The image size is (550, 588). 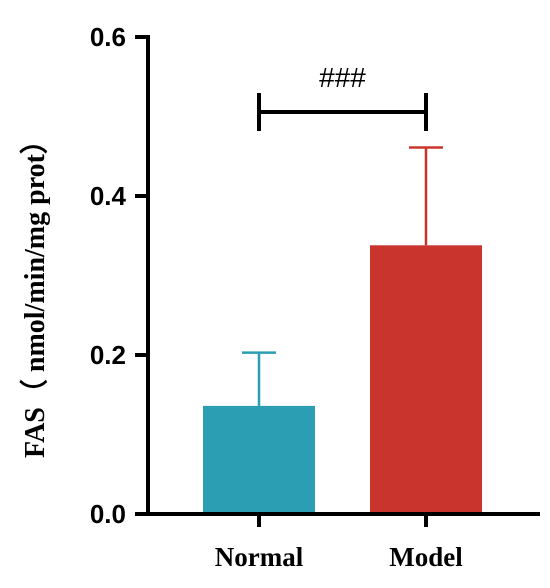 I want to click on bar-normal, so click(x=259, y=459).